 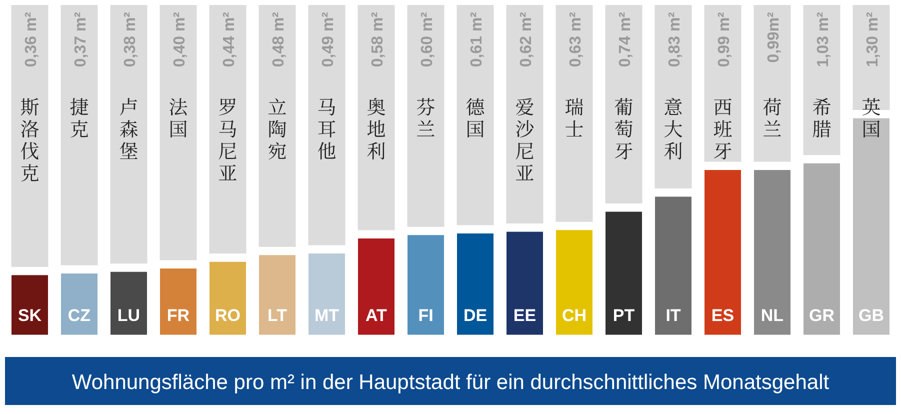 What do you see at coordinates (229, 40) in the screenshot?
I see `data-label: 0,44 m²` at bounding box center [229, 40].